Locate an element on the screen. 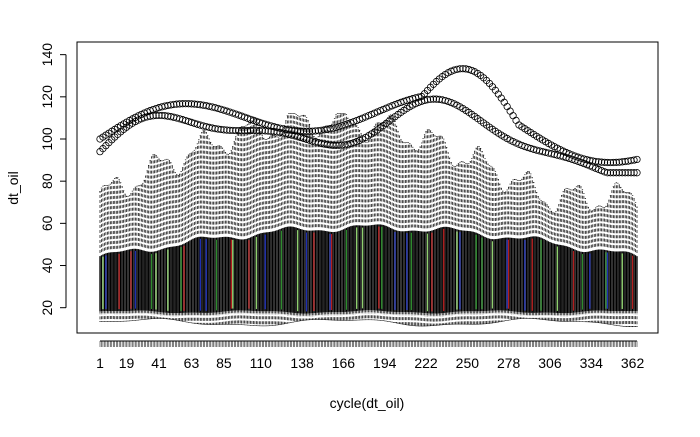 Image resolution: width=700 pixels, height=437 pixels. x-axis-label: cycle(dt_oil) is located at coordinates (367, 403).